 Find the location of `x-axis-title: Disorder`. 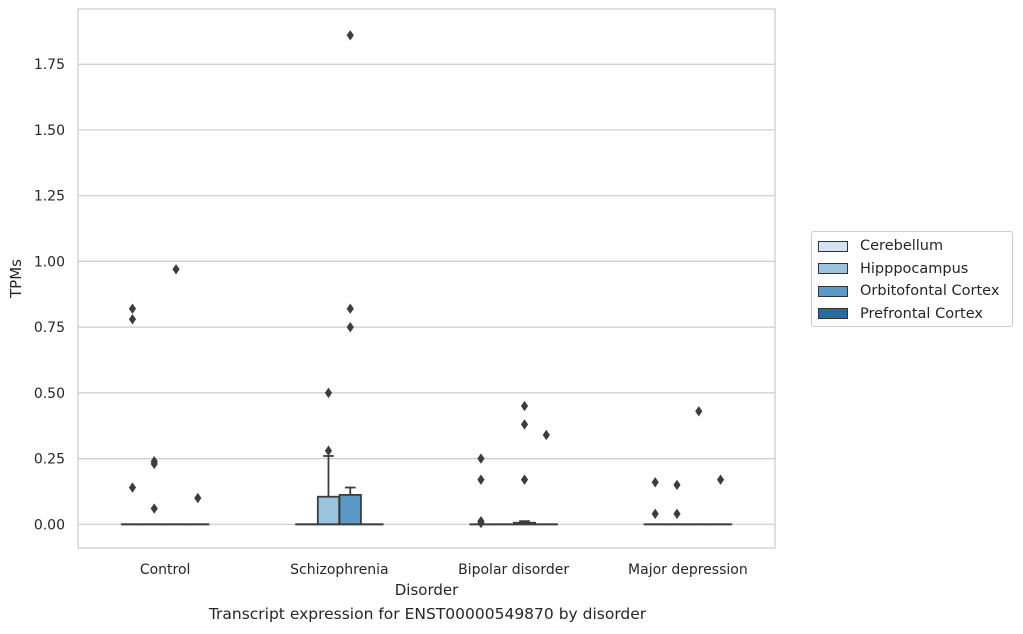

x-axis-title: Disorder is located at coordinates (427, 590).